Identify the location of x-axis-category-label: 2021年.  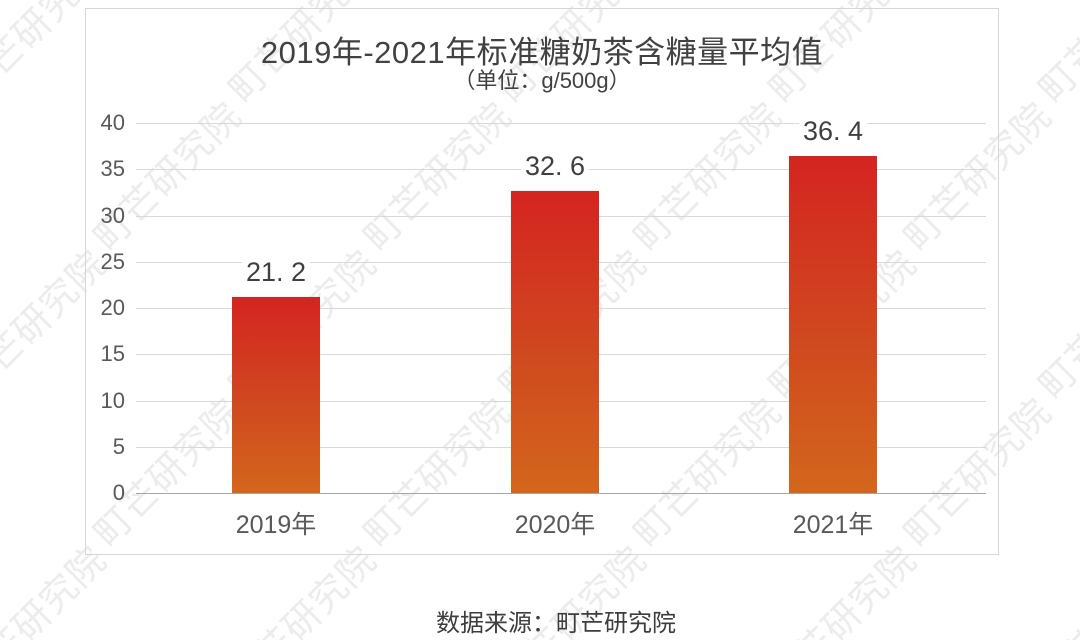
(833, 525).